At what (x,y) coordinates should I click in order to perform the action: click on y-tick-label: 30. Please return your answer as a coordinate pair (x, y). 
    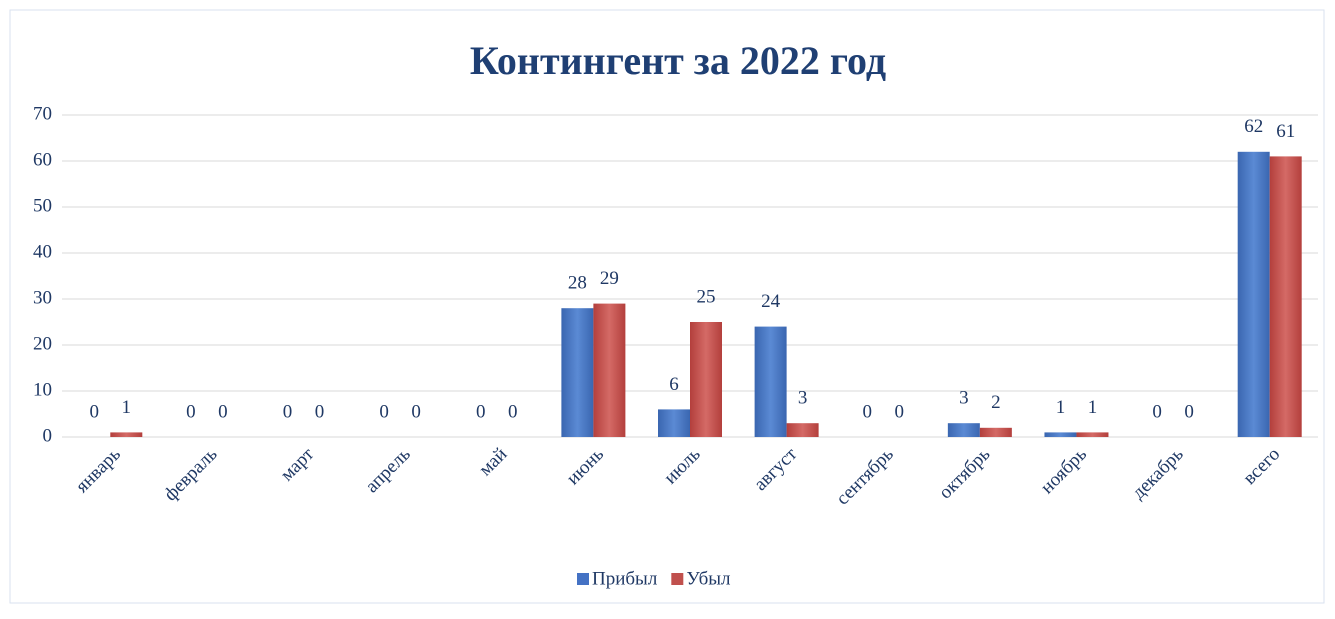
    Looking at the image, I should click on (42, 297).